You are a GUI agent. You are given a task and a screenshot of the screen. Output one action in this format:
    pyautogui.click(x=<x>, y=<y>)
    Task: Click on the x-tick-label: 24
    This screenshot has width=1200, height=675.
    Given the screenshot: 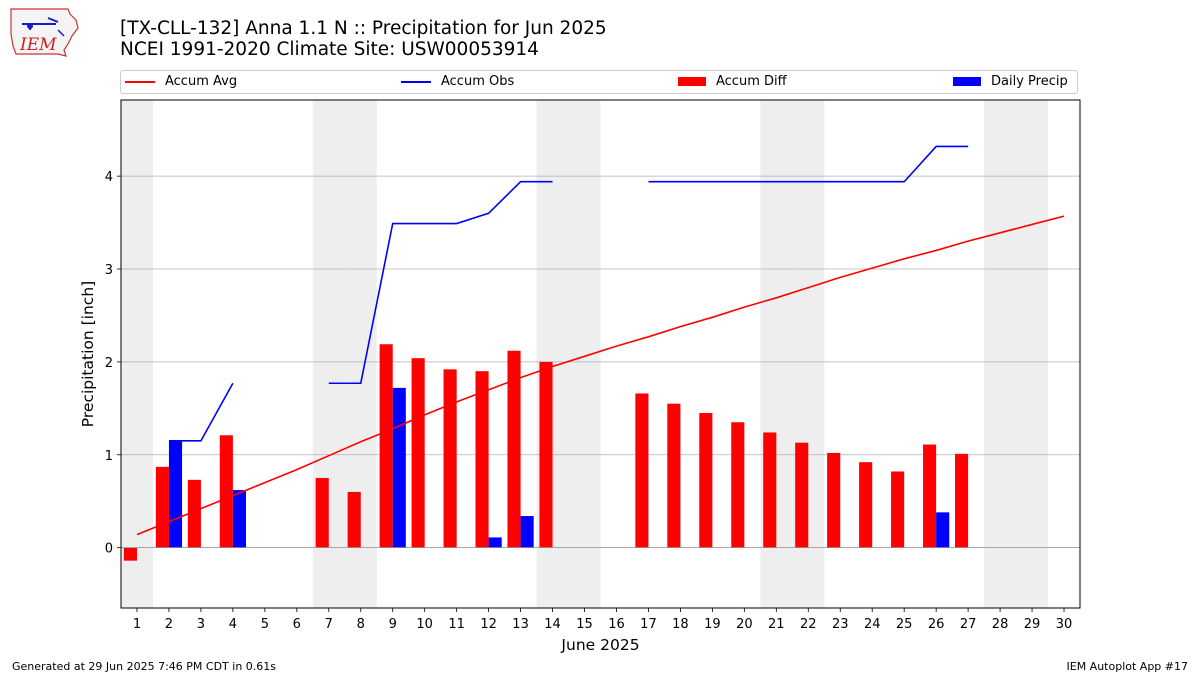 What is the action you would take?
    pyautogui.click(x=872, y=624)
    